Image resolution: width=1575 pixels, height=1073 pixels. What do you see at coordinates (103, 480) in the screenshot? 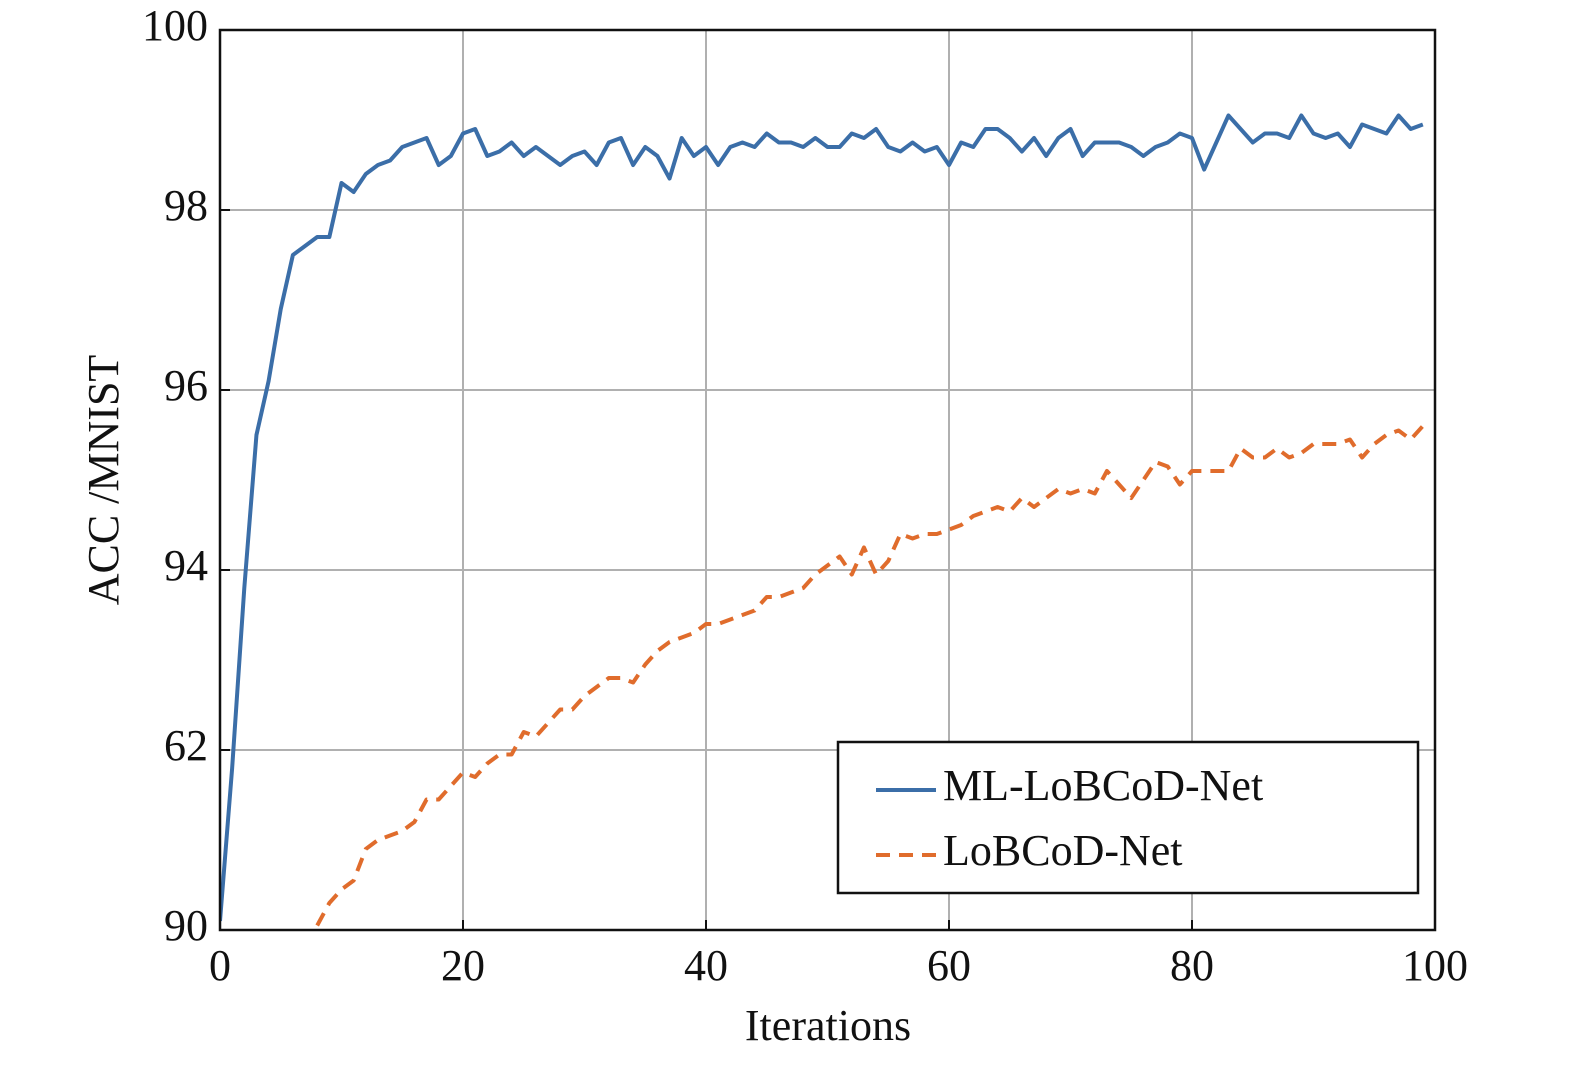
I see `y-axis-label: ACC /MNIST` at bounding box center [103, 480].